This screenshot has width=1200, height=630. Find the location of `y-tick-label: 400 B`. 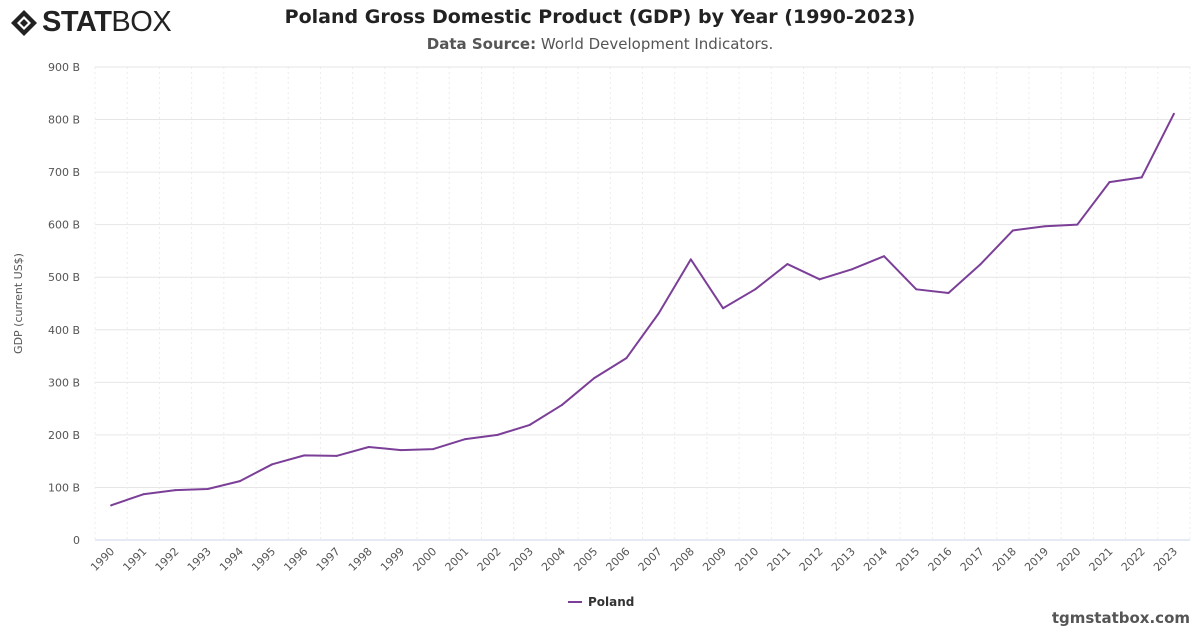

y-tick-label: 400 B is located at coordinates (64, 330).